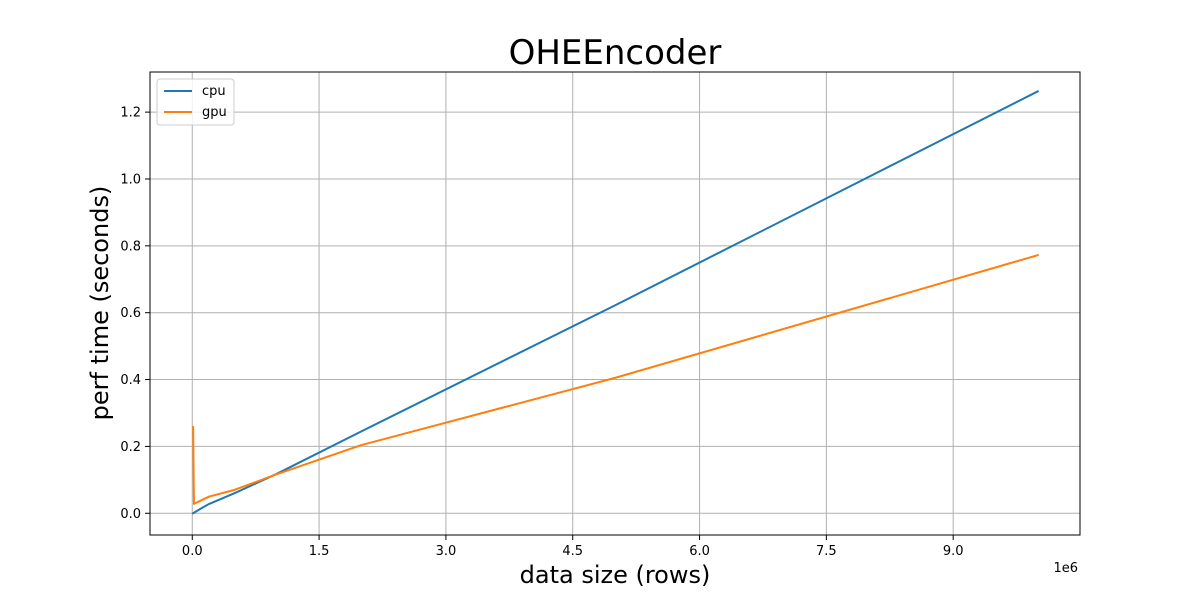  Describe the element at coordinates (130, 179) in the screenshot. I see `y-tick-label: 1.0` at that location.